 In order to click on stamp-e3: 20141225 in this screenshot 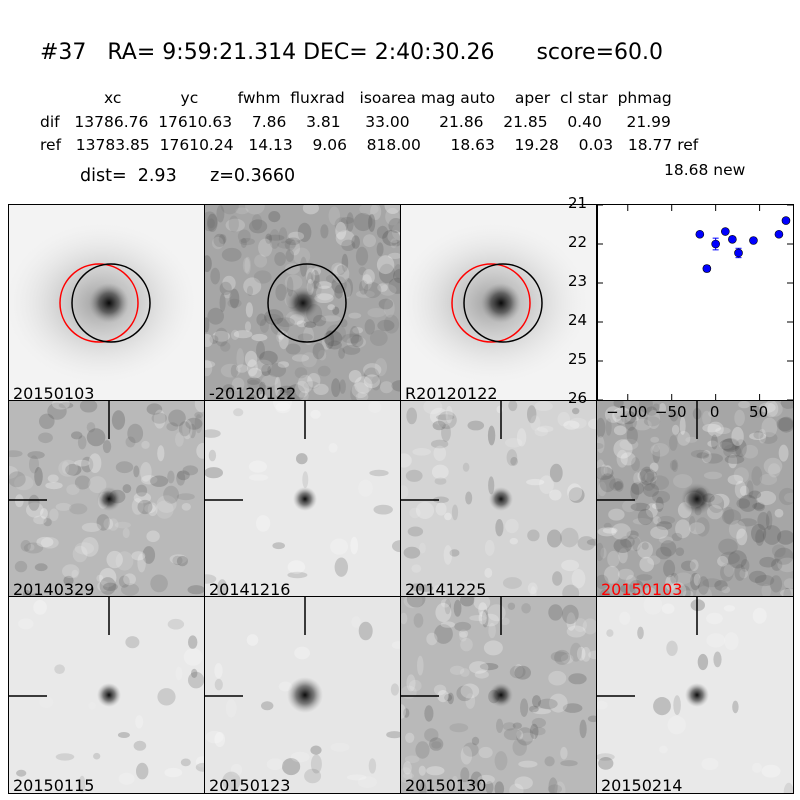, I will do `click(499, 499)`.